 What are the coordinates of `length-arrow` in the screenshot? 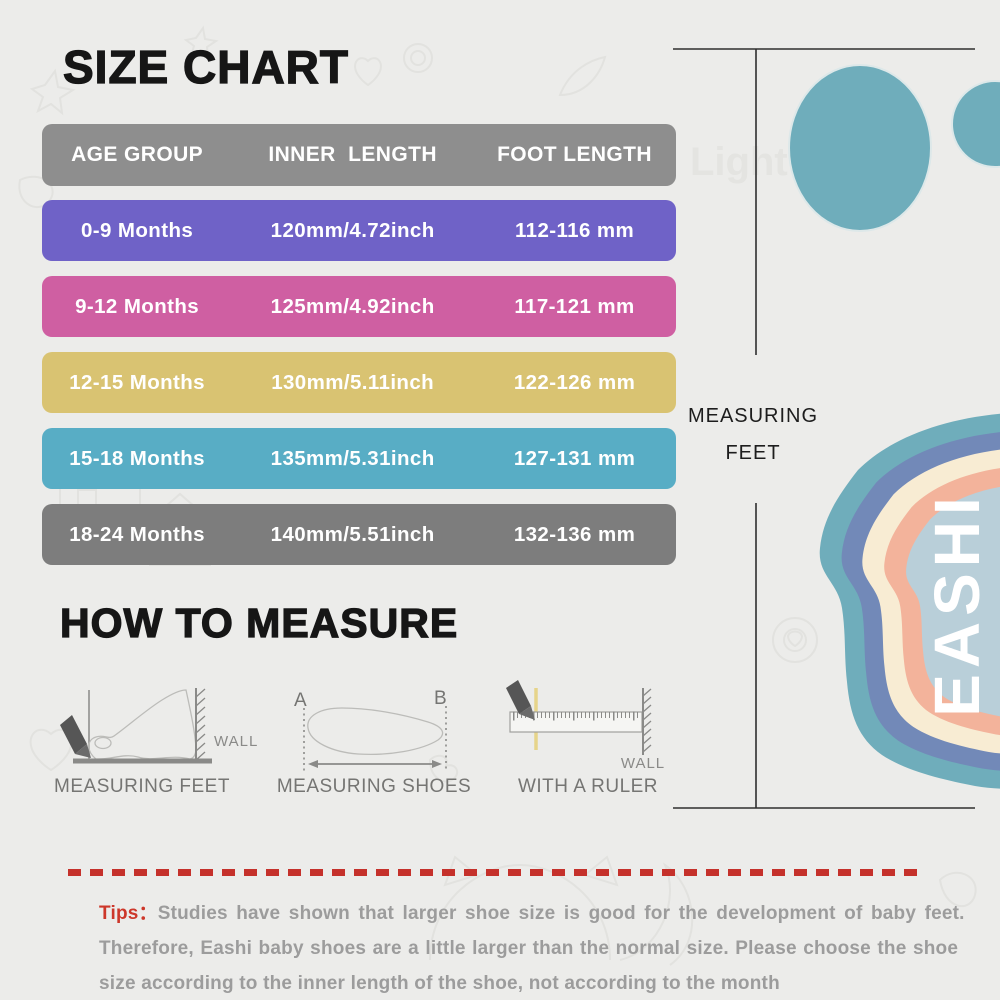 It's located at (375, 764).